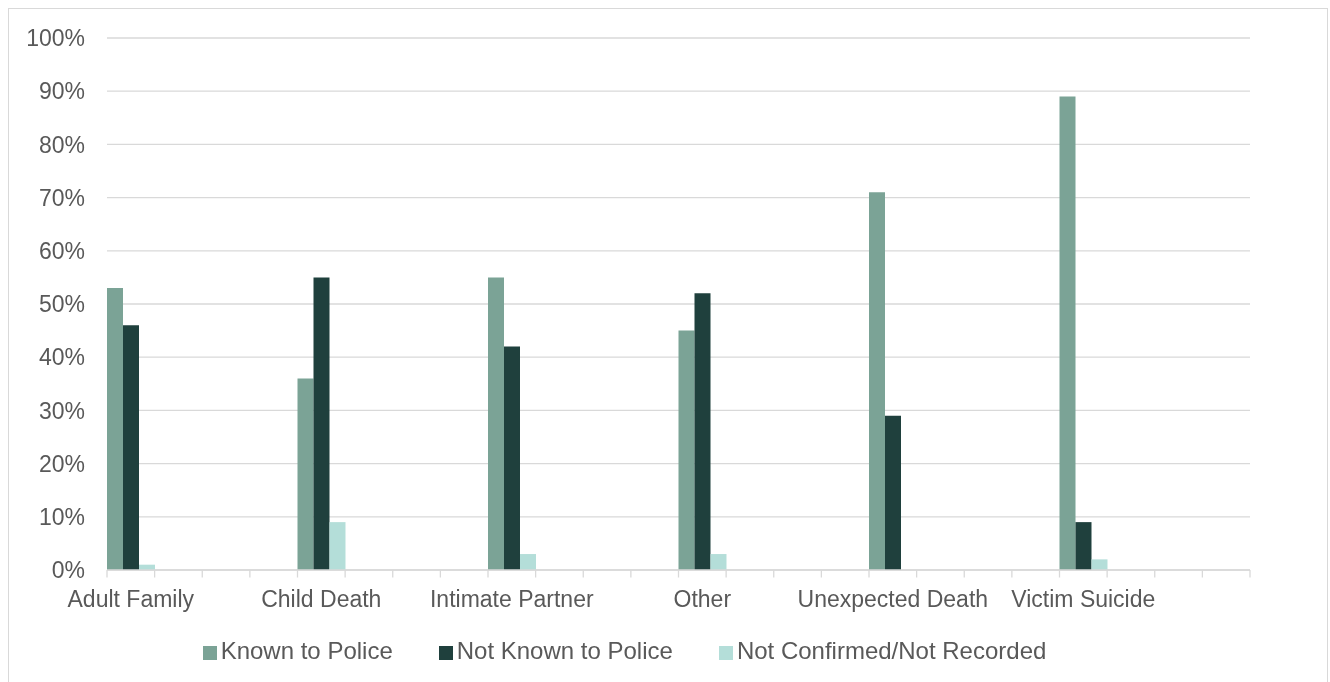  What do you see at coordinates (68, 570) in the screenshot?
I see `y-tick-label: 0%` at bounding box center [68, 570].